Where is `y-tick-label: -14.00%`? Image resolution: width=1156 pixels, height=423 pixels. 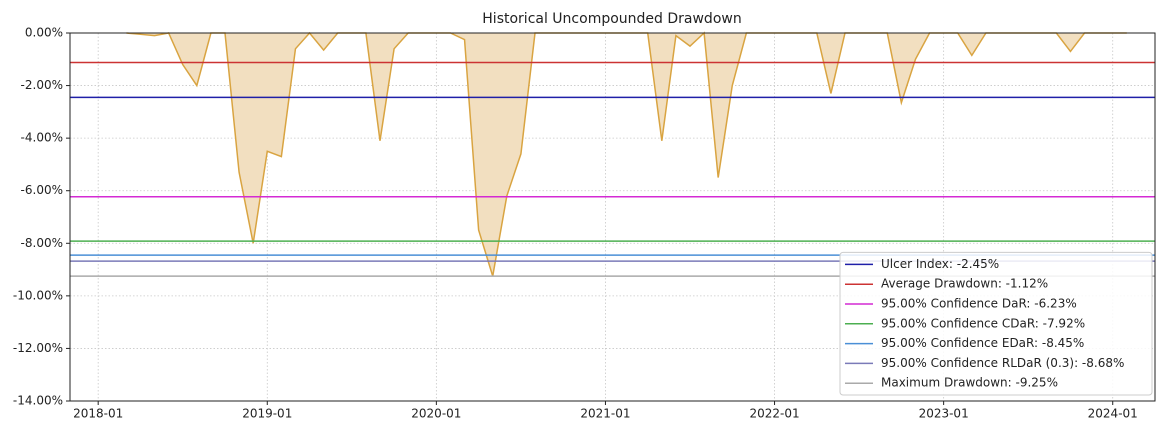 y-tick-label: -14.00% is located at coordinates (38, 401).